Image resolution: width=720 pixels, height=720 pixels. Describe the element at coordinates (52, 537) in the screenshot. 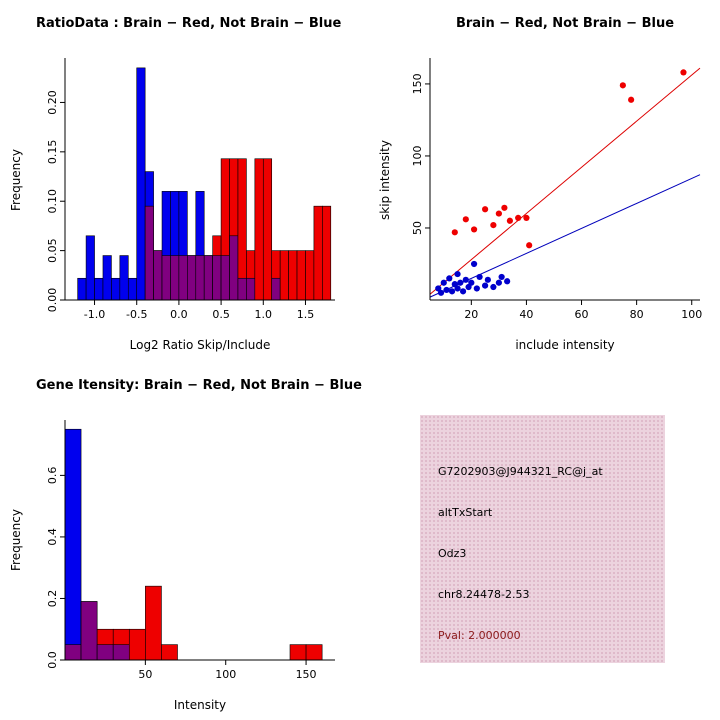

I see `svg-text: 0.4` at that location.